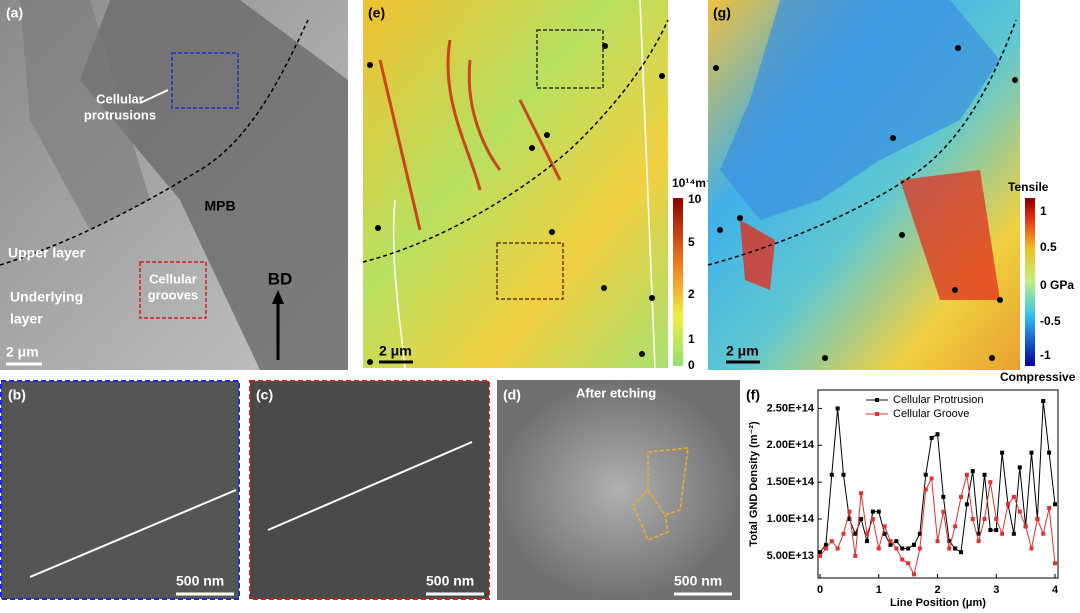  Describe the element at coordinates (376, 13) in the screenshot. I see `panel-label: (e)` at that location.